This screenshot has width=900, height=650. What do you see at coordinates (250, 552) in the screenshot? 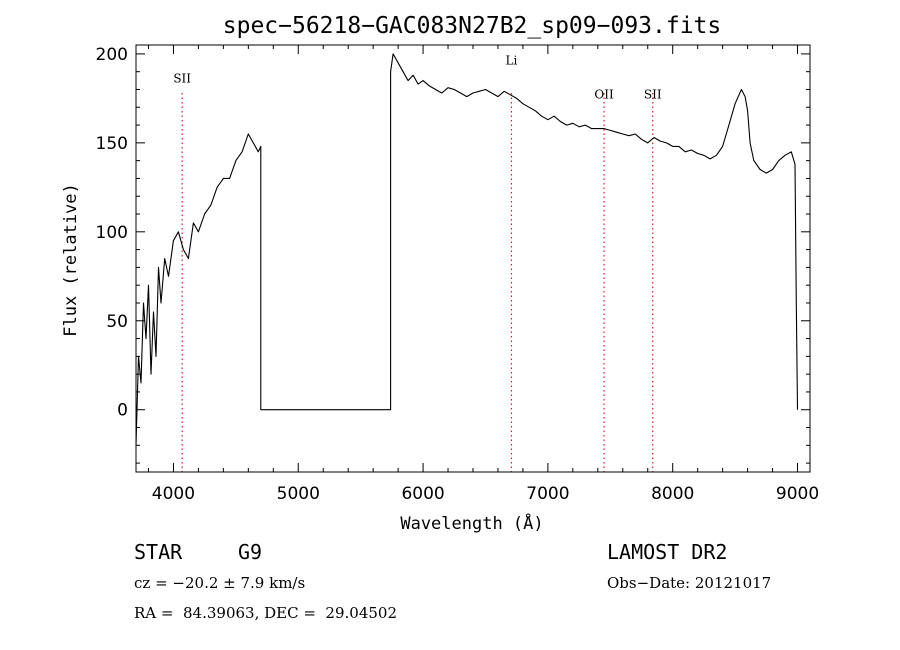
I see `spectral-subclass: G9` at bounding box center [250, 552].